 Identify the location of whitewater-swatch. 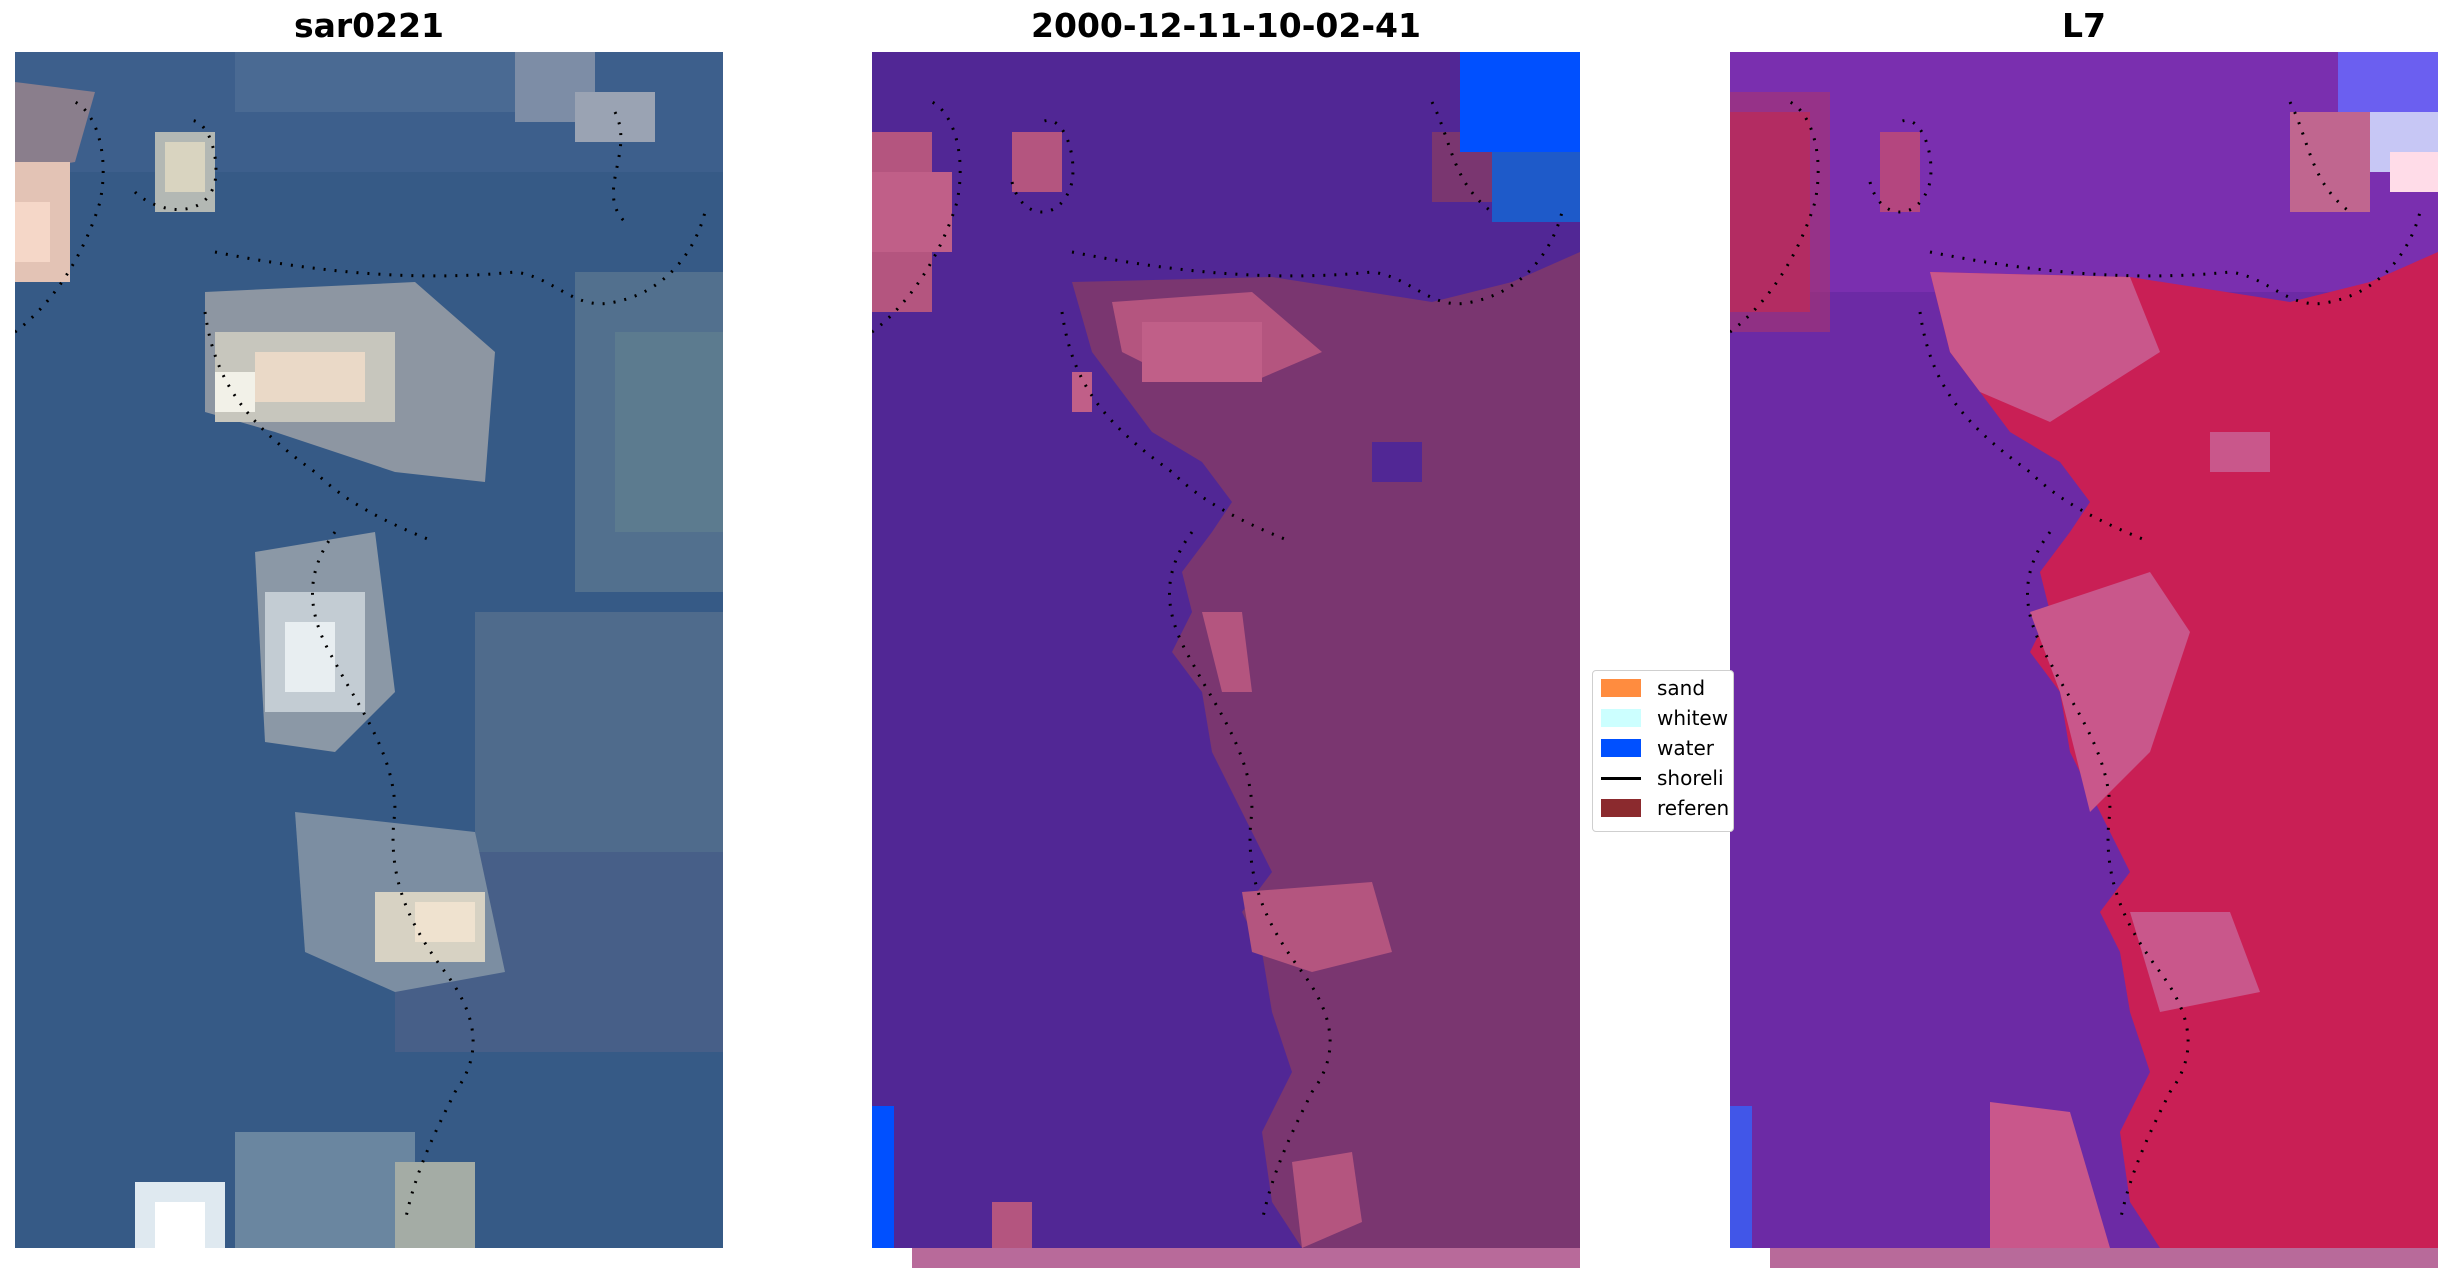
(1621, 718).